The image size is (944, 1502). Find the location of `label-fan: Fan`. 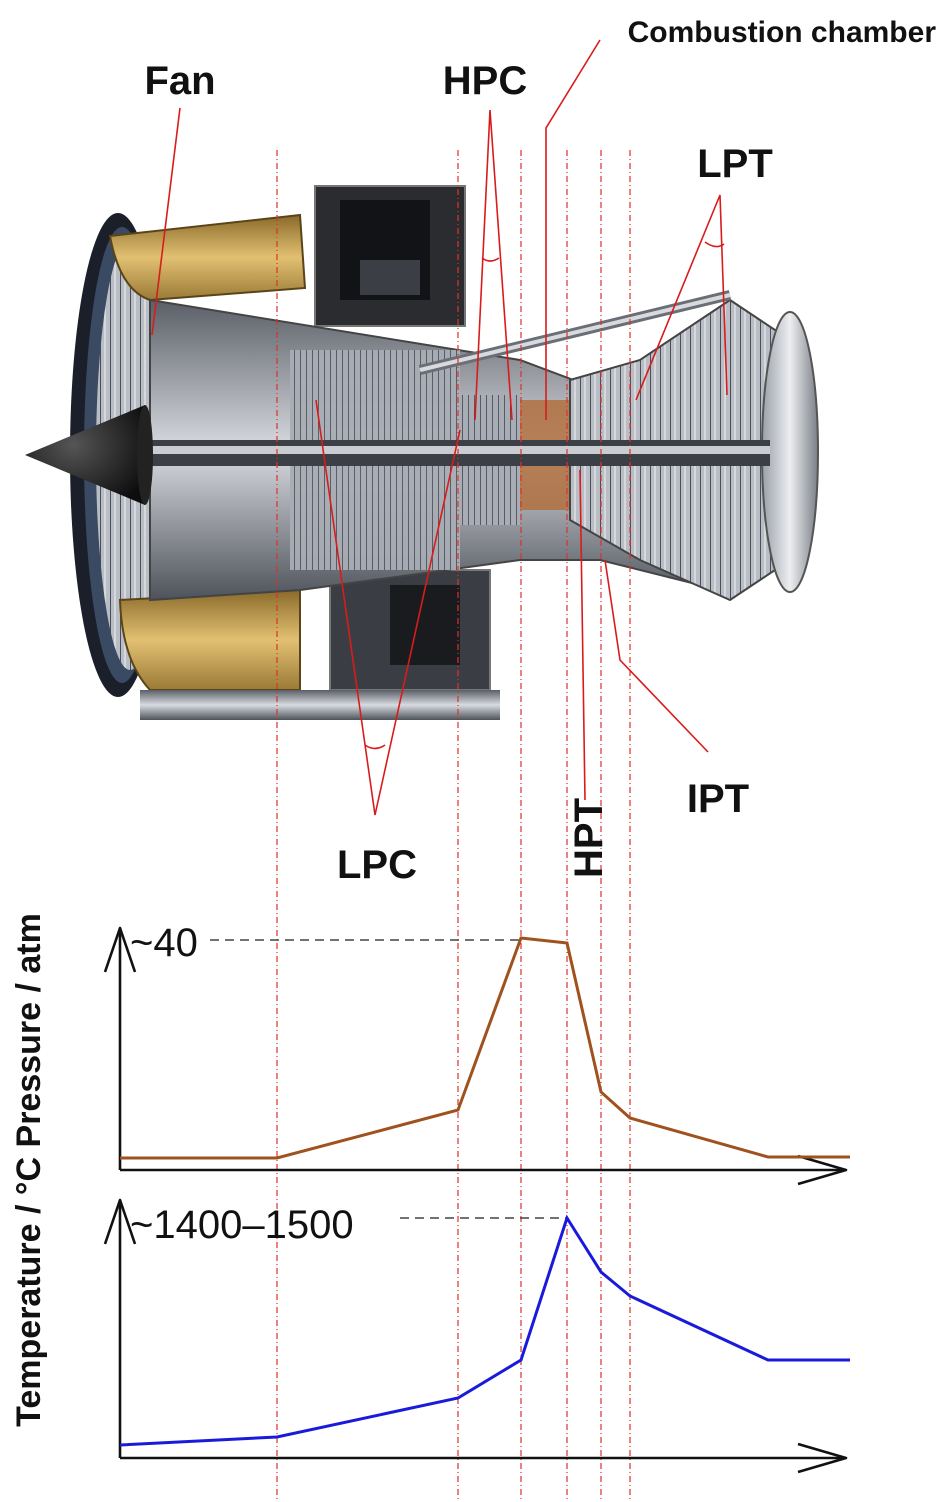

label-fan: Fan is located at coordinates (179, 81).